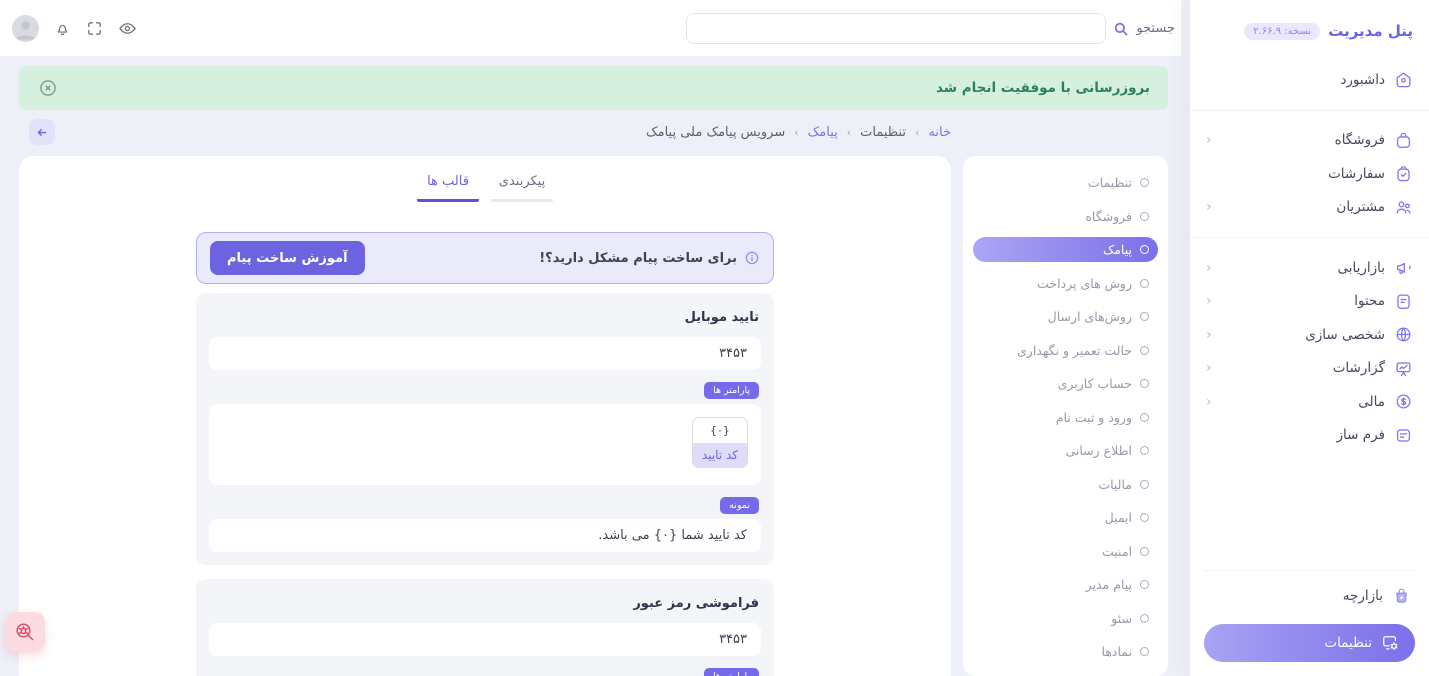 Image resolution: width=1429 pixels, height=676 pixels. I want to click on submenu-label: ورود و ثبت نام, so click(1093, 417).